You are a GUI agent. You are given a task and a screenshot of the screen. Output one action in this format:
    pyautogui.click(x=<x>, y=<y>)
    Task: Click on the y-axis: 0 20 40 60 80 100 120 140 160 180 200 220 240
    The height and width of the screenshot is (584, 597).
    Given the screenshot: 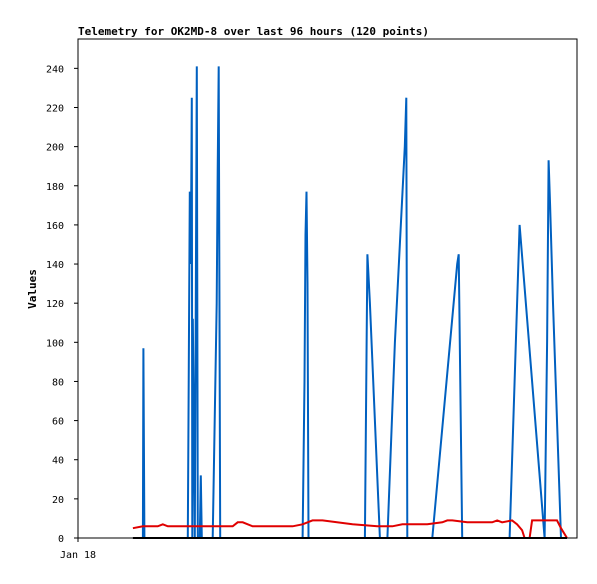 What is the action you would take?
    pyautogui.click(x=62, y=304)
    